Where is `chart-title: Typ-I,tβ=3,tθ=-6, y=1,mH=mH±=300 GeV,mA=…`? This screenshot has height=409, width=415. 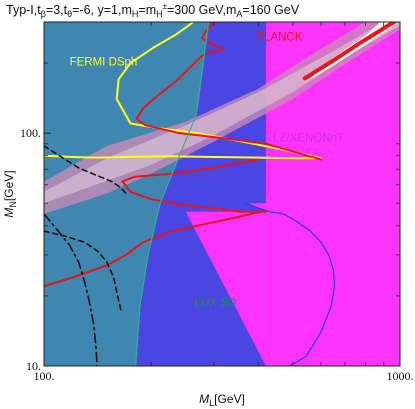 chart-title: Typ-I,tβ=3,tθ=-6, y=1,mH=mH±=300 GeV,mA=… is located at coordinates (153, 10).